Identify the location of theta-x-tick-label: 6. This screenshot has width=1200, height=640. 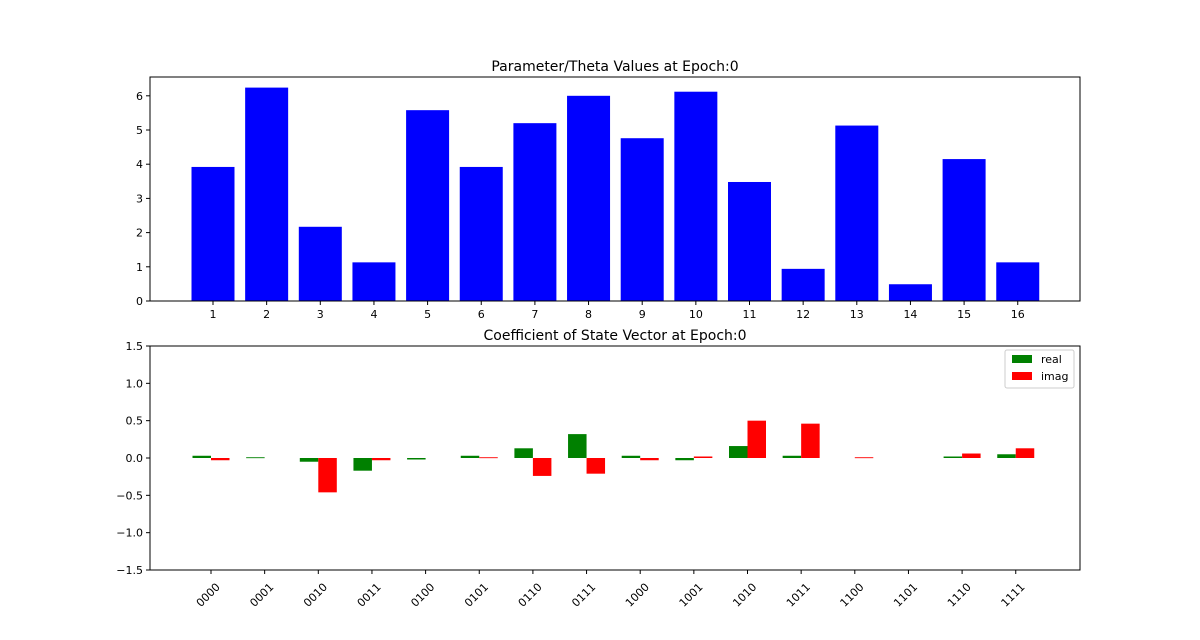
(481, 314).